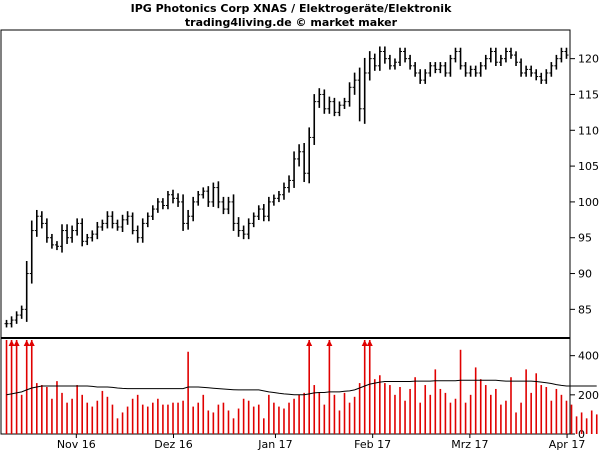  Describe the element at coordinates (76, 444) in the screenshot. I see `x-tick-label: Nov 16` at that location.